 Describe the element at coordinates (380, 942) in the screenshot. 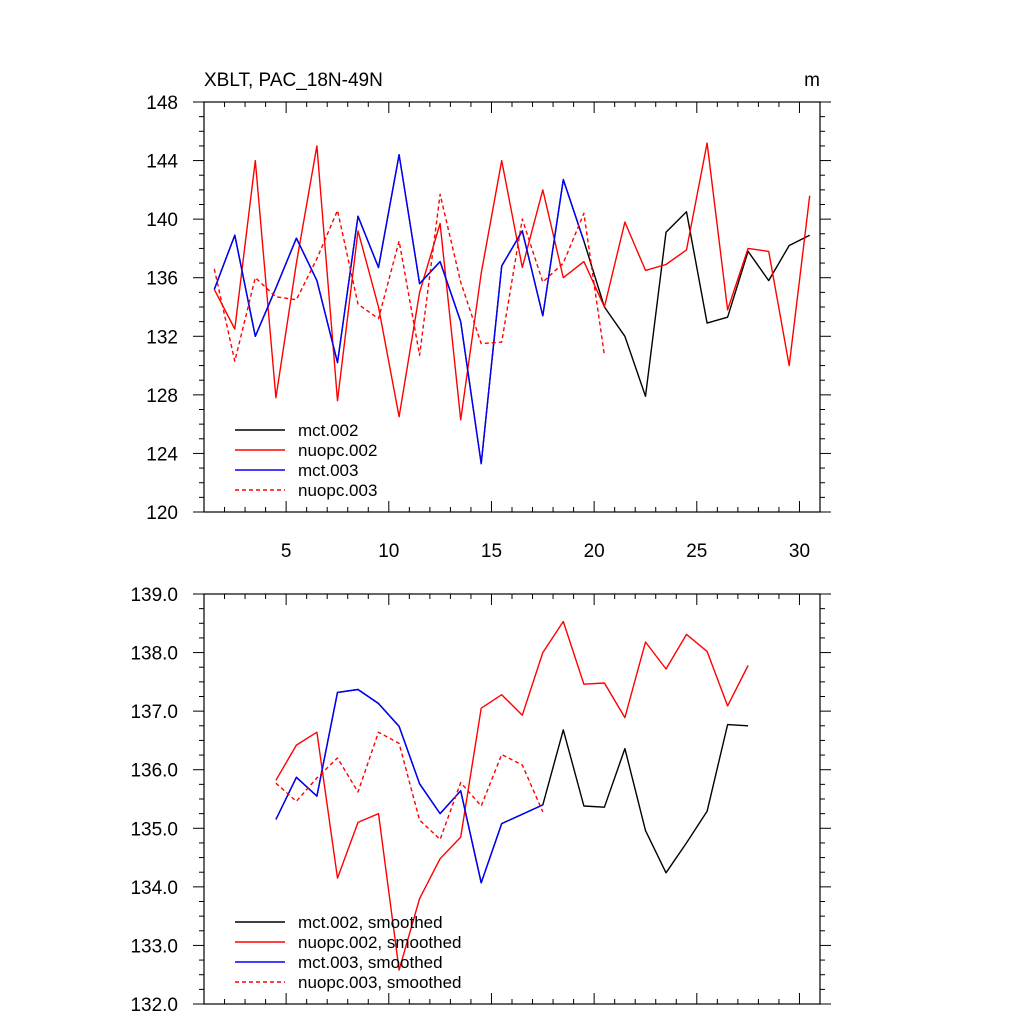

I see `legend-label: nuopc.002, smoothed` at that location.